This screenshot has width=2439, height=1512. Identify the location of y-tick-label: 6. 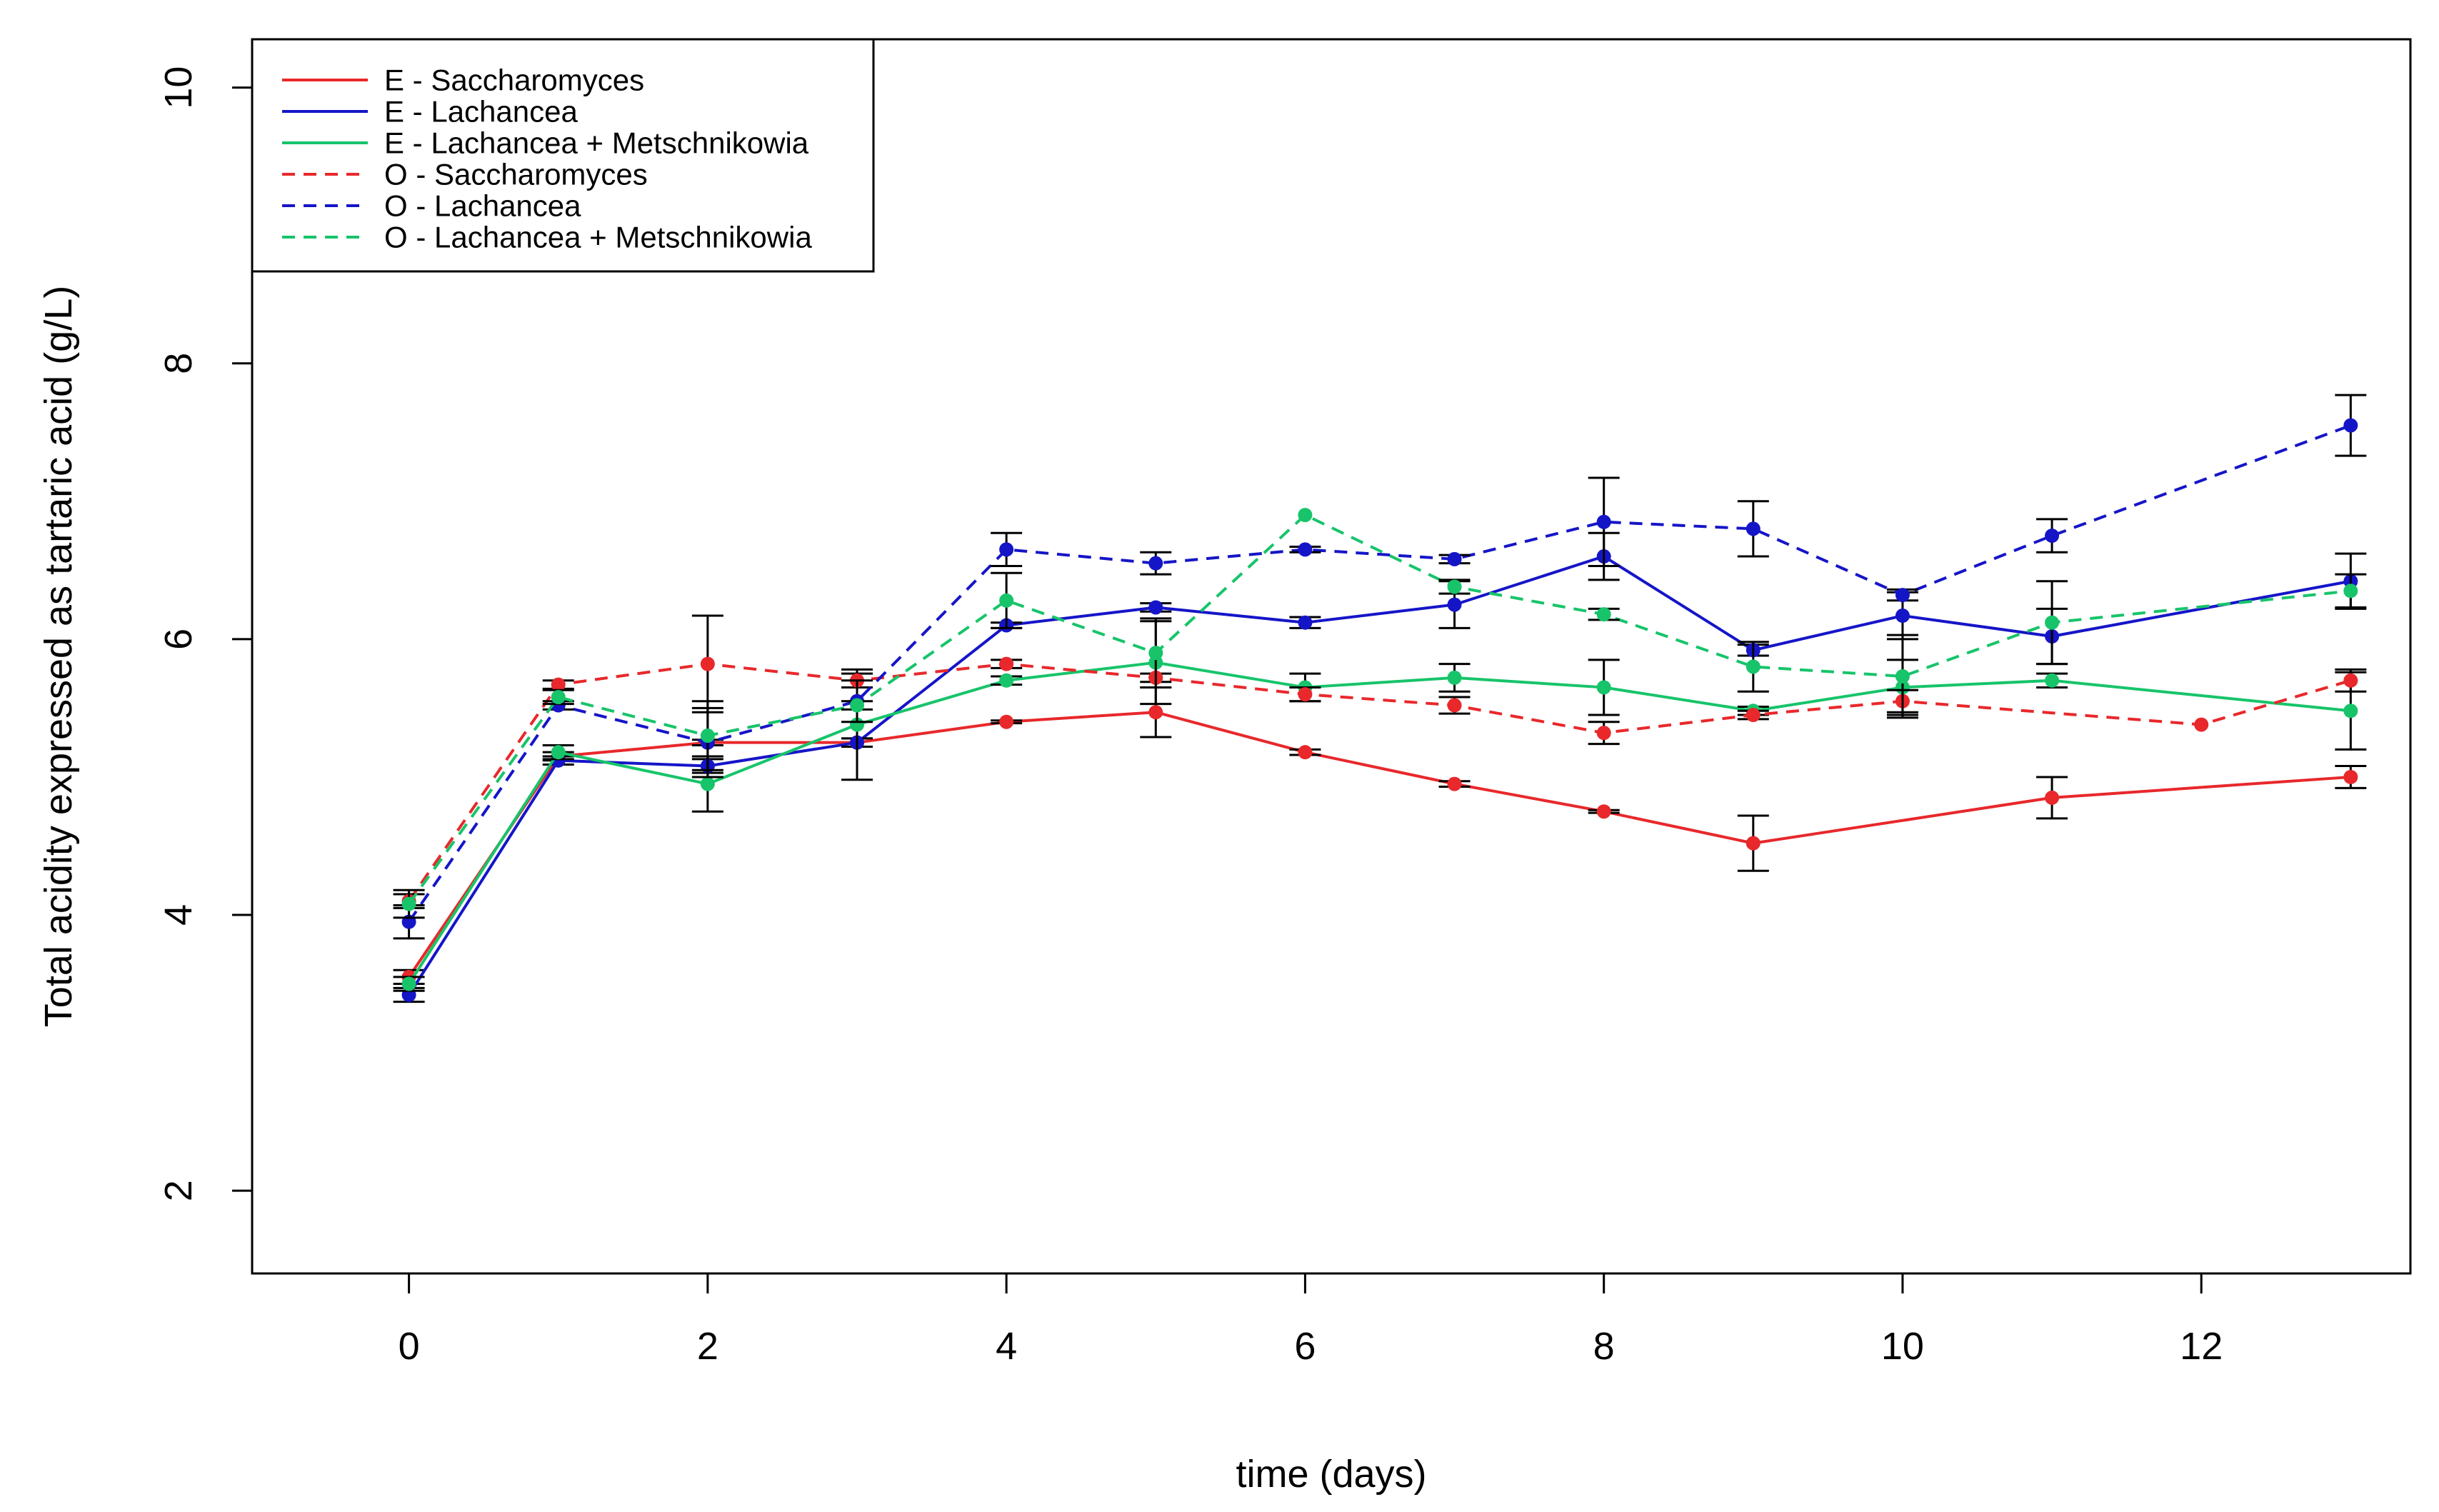
(178, 639).